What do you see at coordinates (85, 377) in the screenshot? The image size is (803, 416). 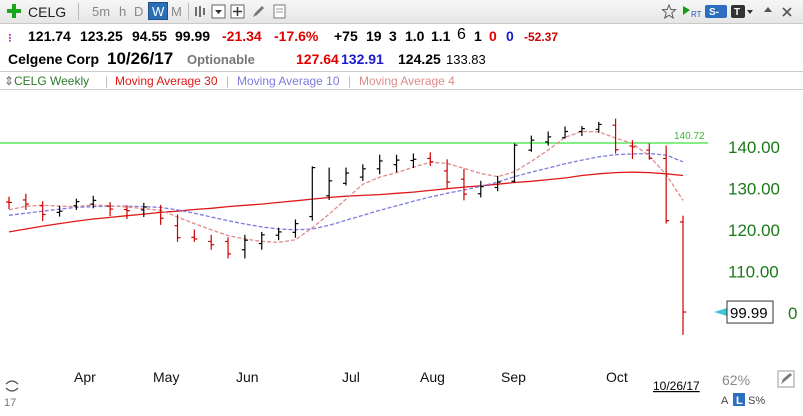 I see `x-axis-month-label: Apr` at bounding box center [85, 377].